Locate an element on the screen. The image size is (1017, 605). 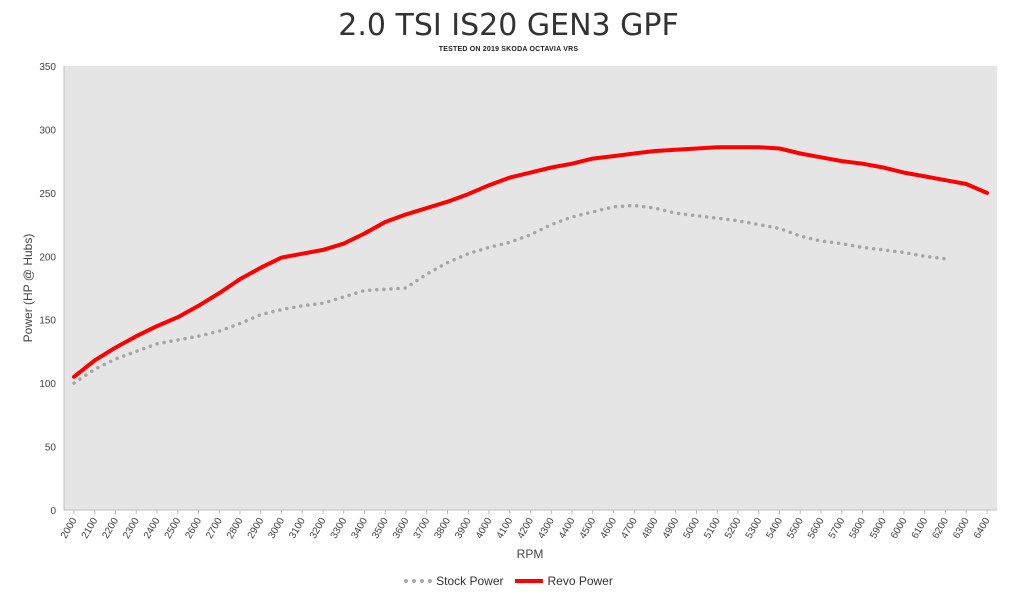
x-tick-label: 6000 is located at coordinates (899, 528).